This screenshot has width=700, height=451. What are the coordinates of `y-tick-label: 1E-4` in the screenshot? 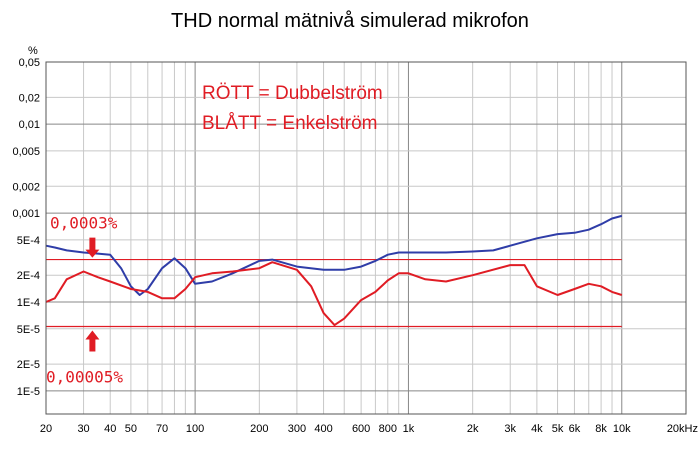 It's located at (28, 303).